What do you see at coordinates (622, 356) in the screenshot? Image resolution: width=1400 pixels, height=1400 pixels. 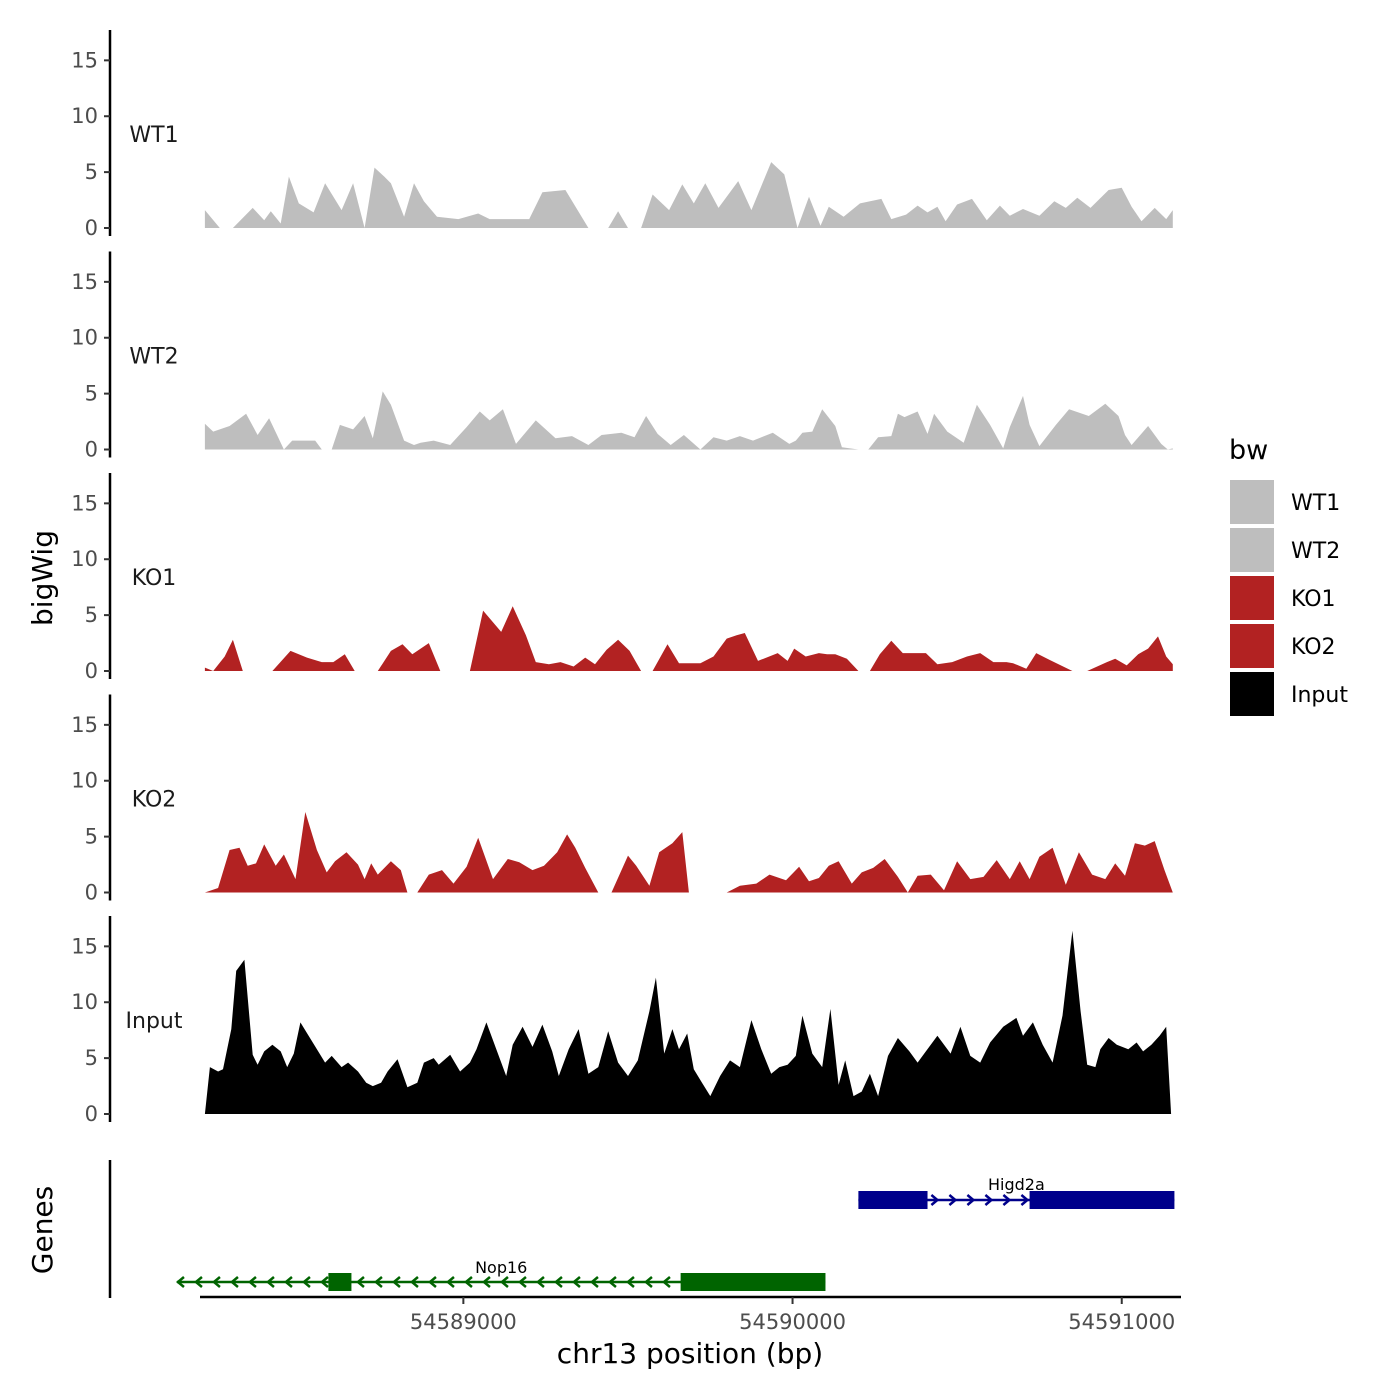 I see `track-wt2: 0 5 10 15 WT2` at bounding box center [622, 356].